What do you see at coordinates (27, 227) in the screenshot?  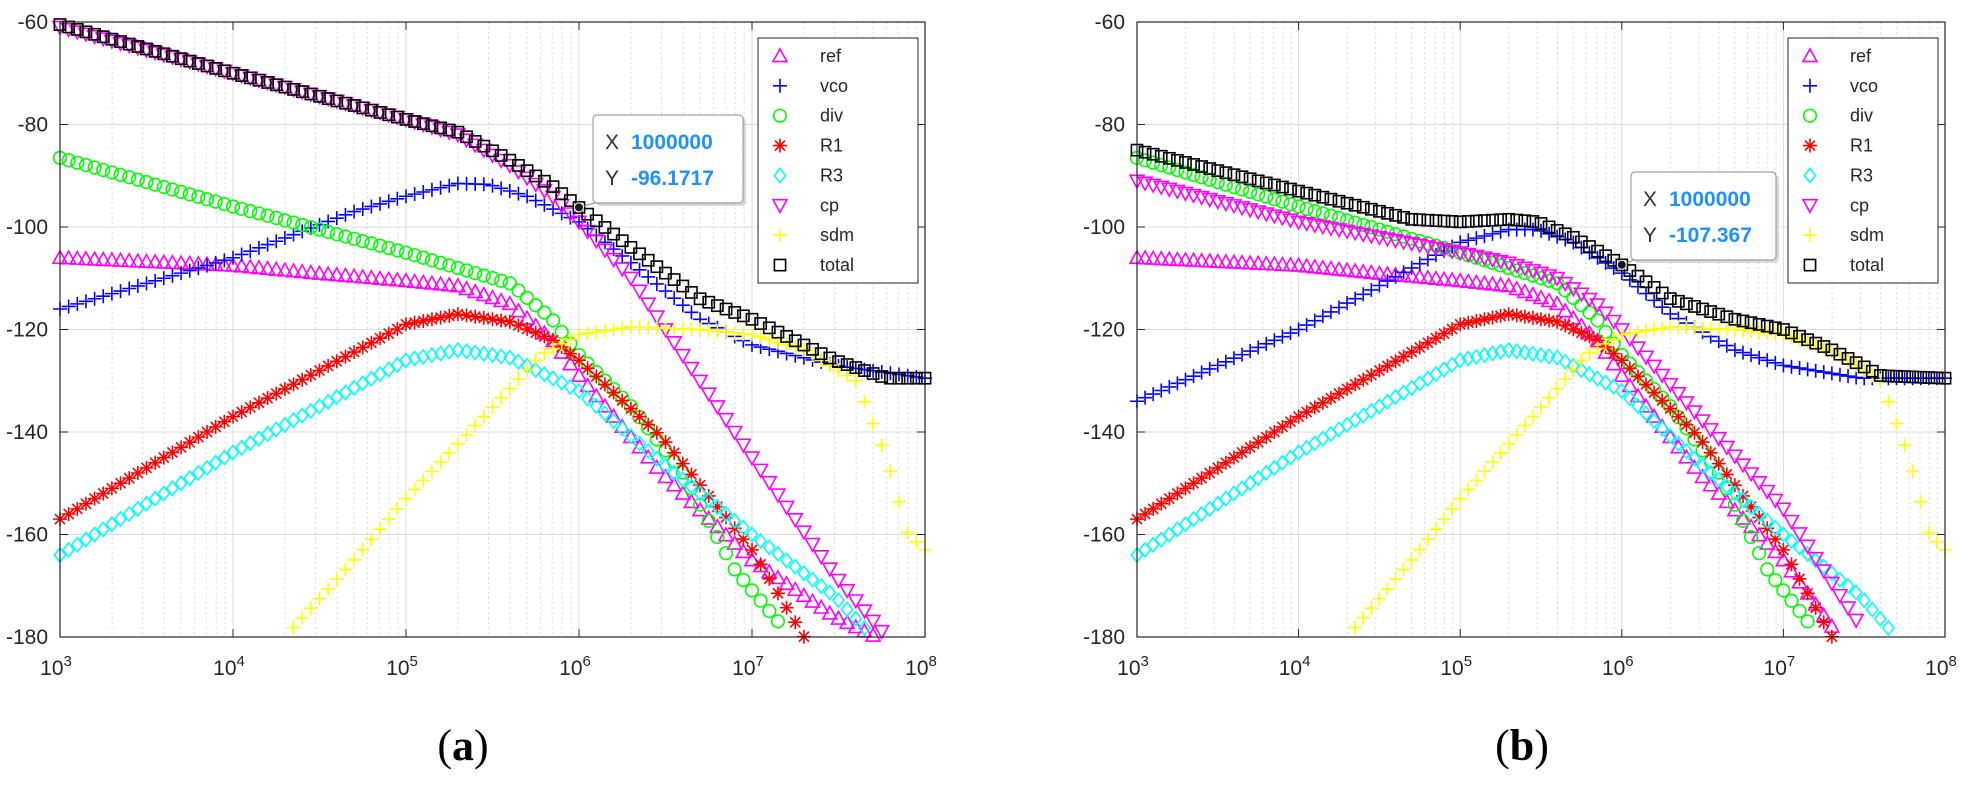 I see `y-tick-label: -100` at bounding box center [27, 227].